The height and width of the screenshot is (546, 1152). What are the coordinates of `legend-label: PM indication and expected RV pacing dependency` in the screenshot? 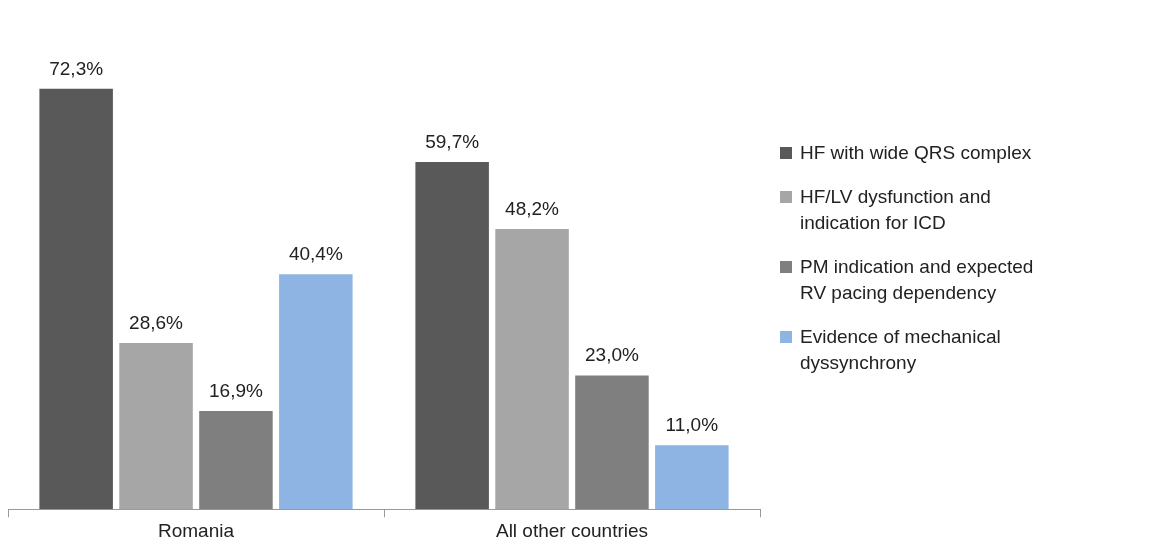 It's located at (917, 280).